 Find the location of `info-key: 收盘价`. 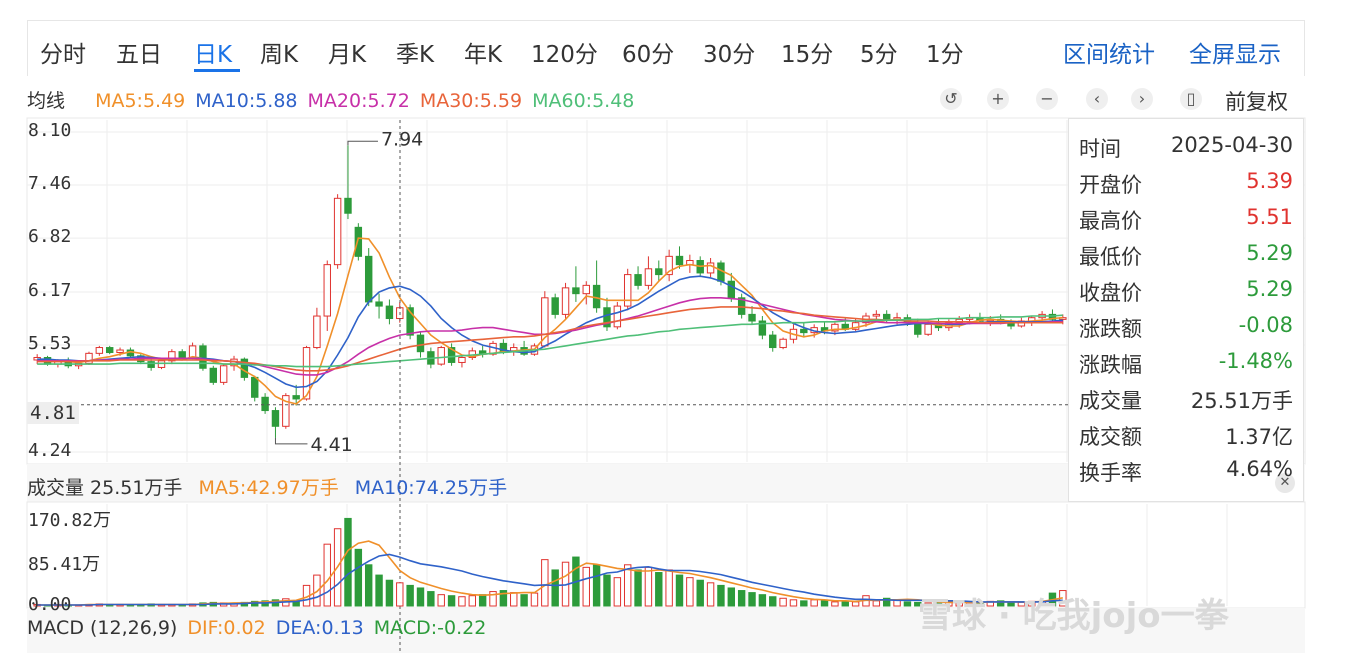

info-key: 收盘价 is located at coordinates (1110, 293).